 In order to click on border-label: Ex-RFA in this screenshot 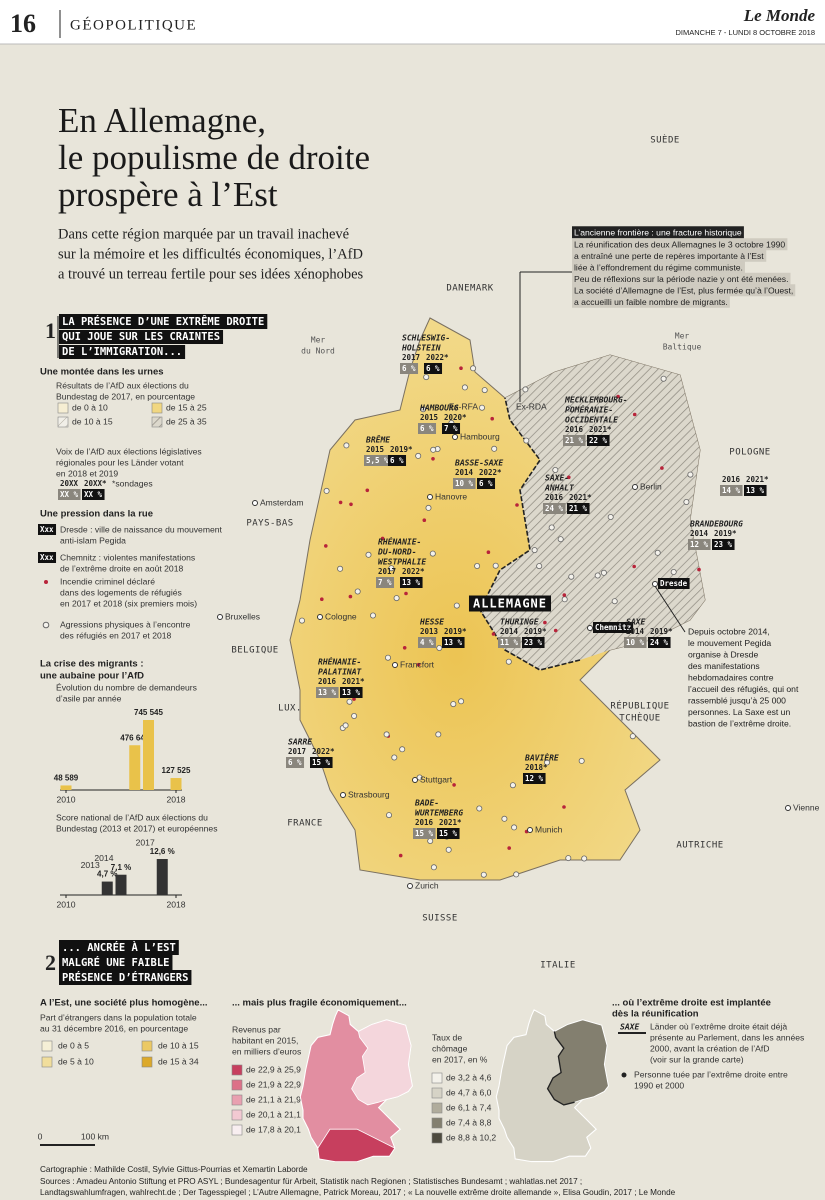, I will do `click(464, 406)`.